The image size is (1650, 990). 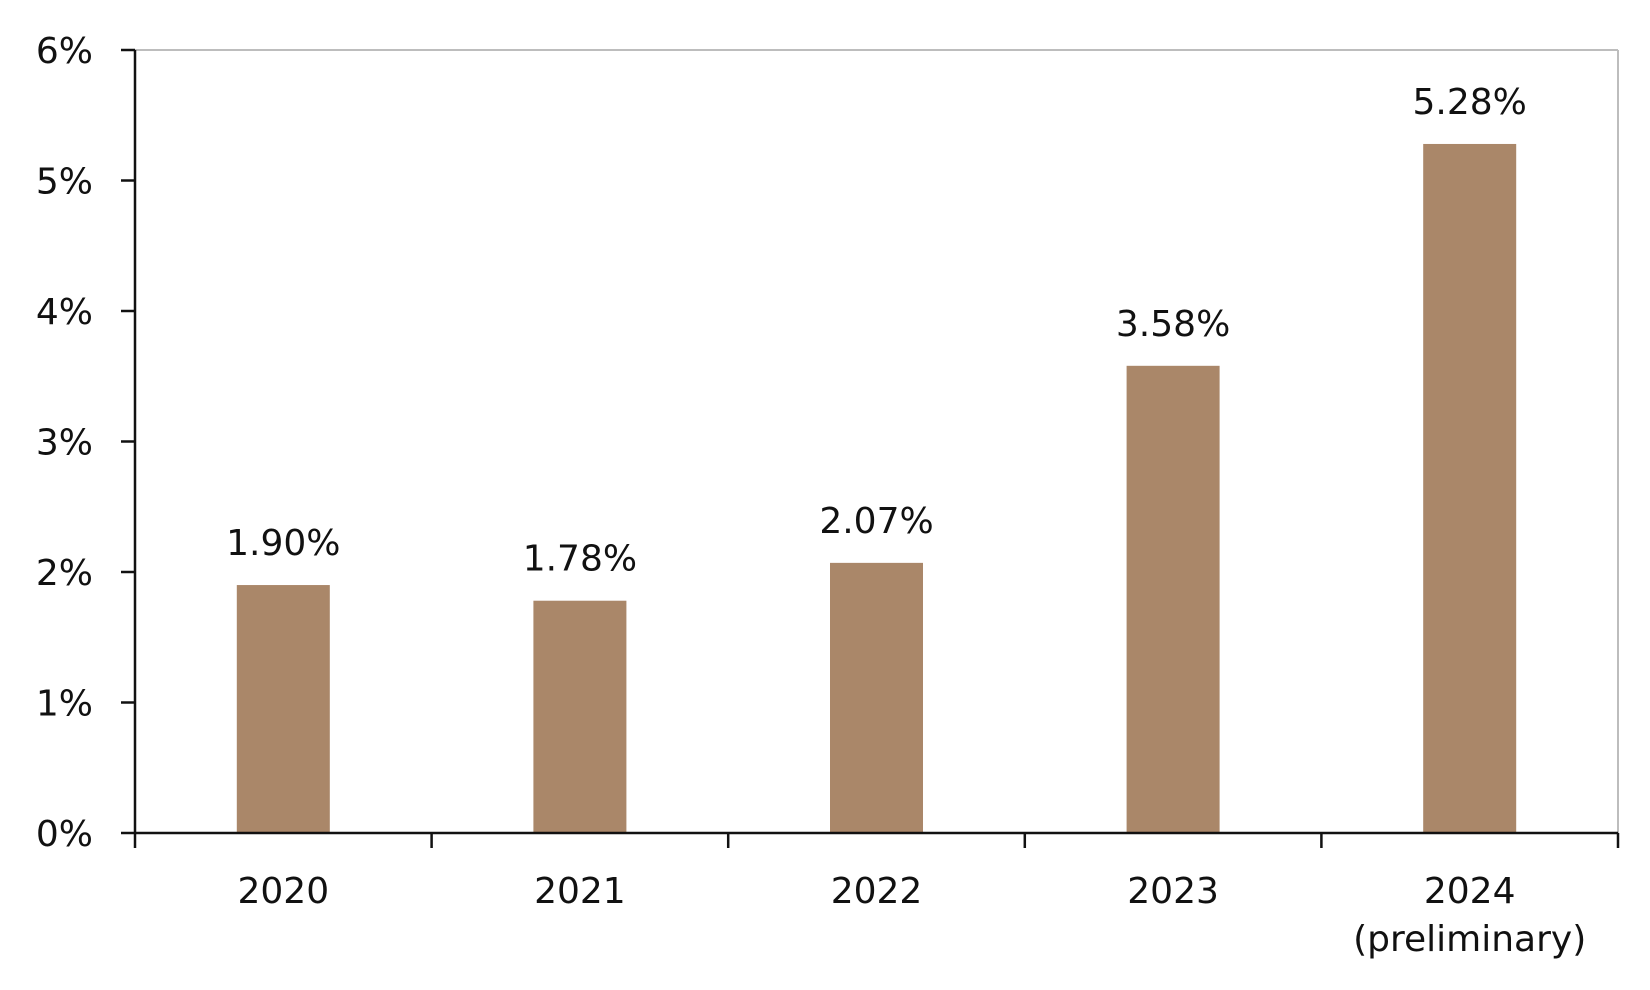 What do you see at coordinates (1470, 488) in the screenshot?
I see `bar-2024` at bounding box center [1470, 488].